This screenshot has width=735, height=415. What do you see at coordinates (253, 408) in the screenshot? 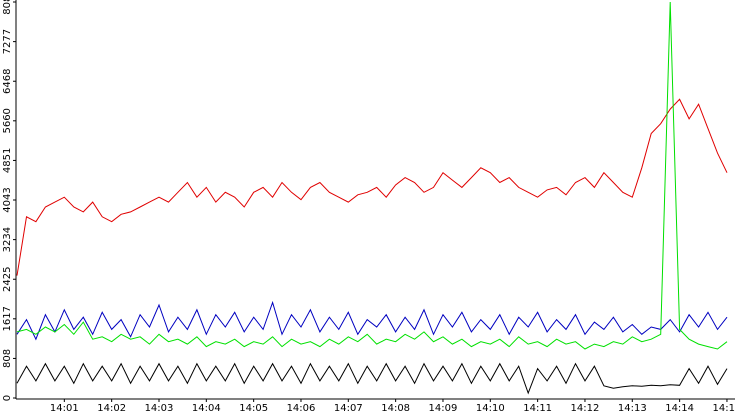
I see `x-tick-label: 14:05` at bounding box center [253, 408].